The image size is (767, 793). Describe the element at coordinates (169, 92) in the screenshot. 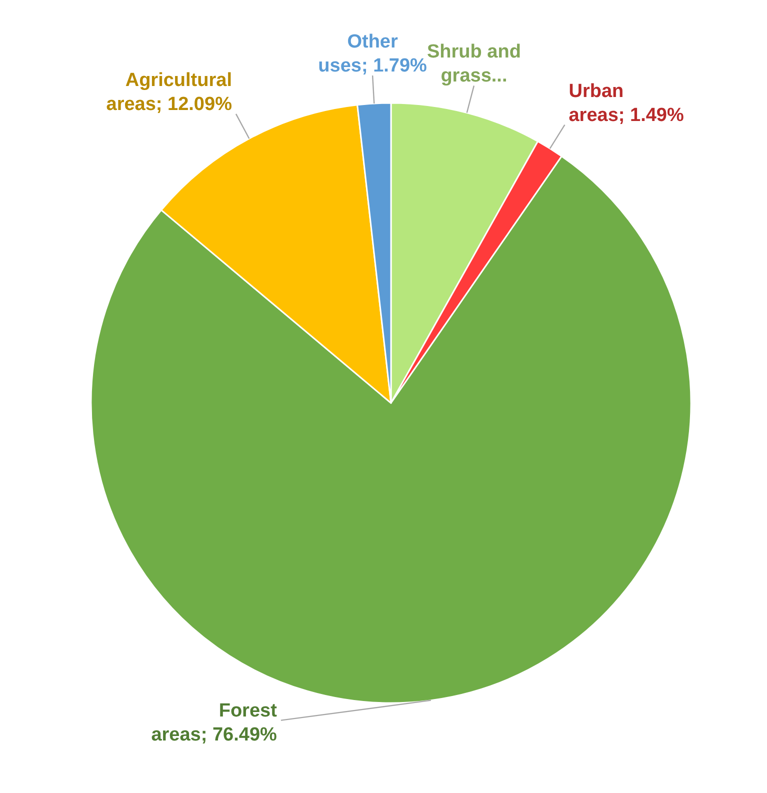

I see `slice-label: Agricultural areas; 12.09%` at that location.